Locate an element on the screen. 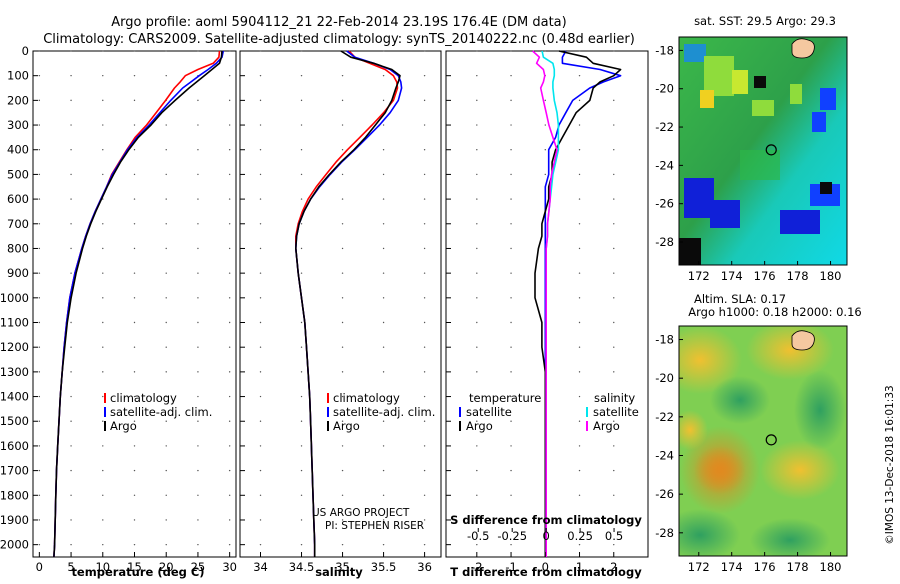 The width and height of the screenshot is (900, 584). x-tick-label: 35.5 is located at coordinates (384, 567).